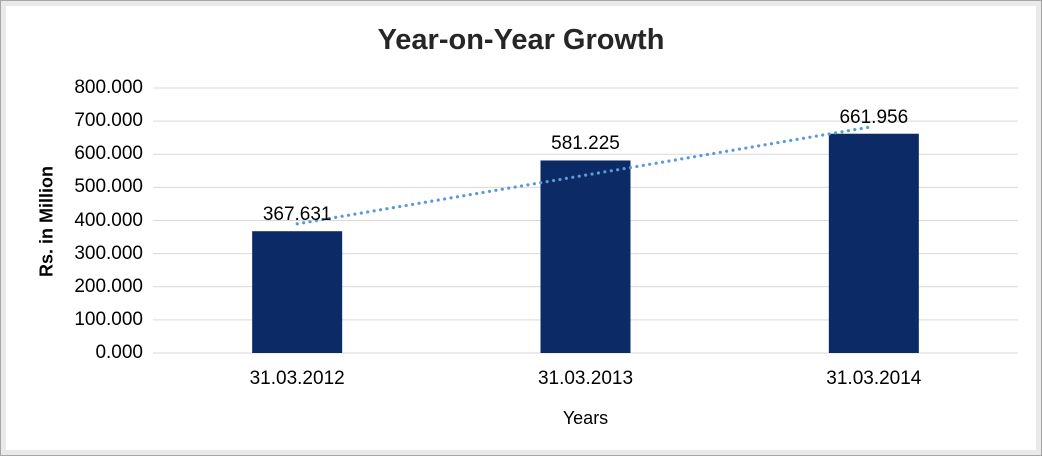 The image size is (1042, 456). What do you see at coordinates (108, 87) in the screenshot?
I see `y-tick-label: 800.000` at bounding box center [108, 87].